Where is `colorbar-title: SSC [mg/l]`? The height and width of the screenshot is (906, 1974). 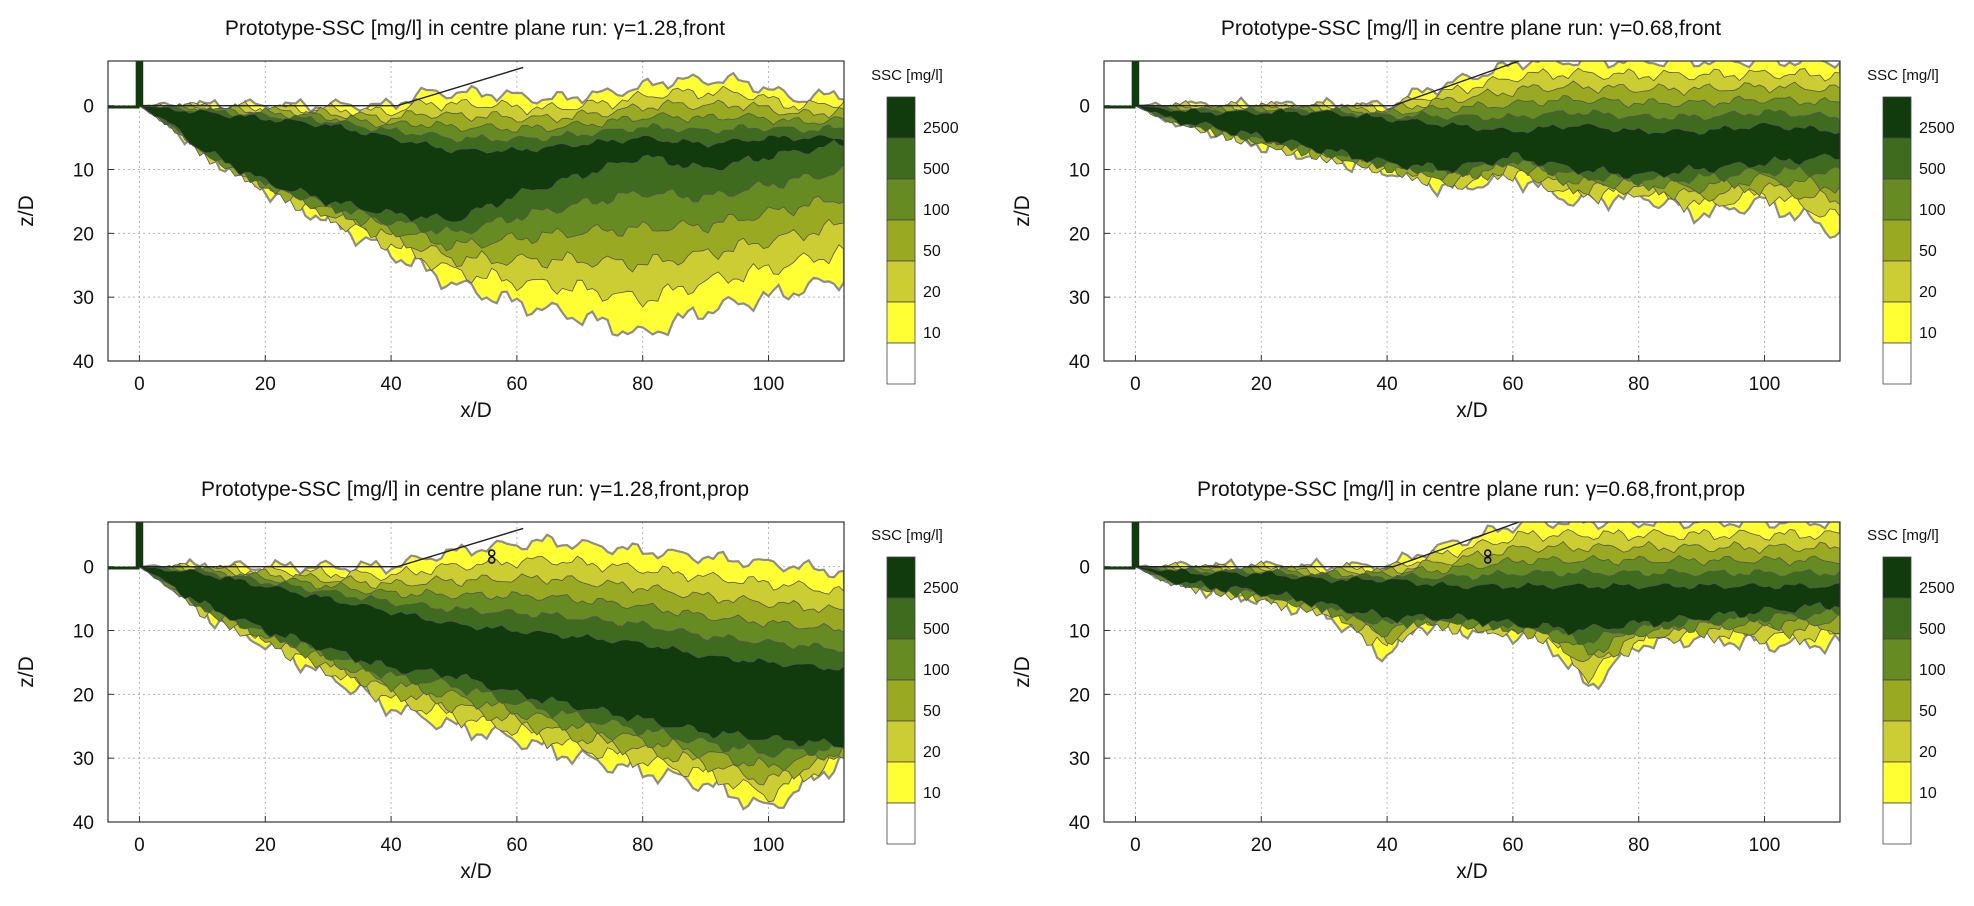 colorbar-title: SSC [mg/l] is located at coordinates (907, 535).